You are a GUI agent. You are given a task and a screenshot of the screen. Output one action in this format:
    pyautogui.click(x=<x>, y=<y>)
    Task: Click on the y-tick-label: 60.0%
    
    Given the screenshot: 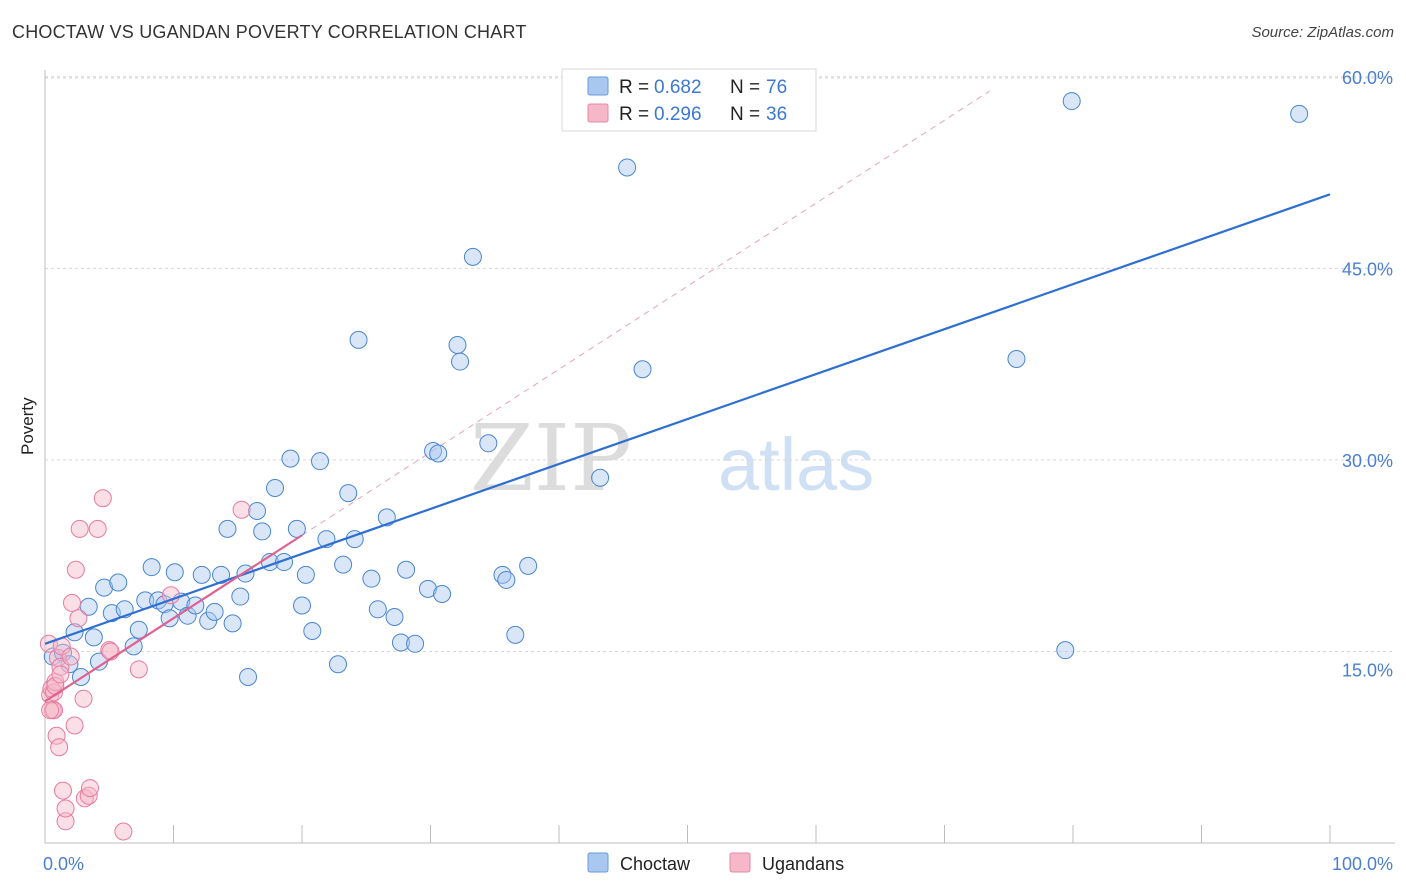 What is the action you would take?
    pyautogui.click(x=1367, y=78)
    